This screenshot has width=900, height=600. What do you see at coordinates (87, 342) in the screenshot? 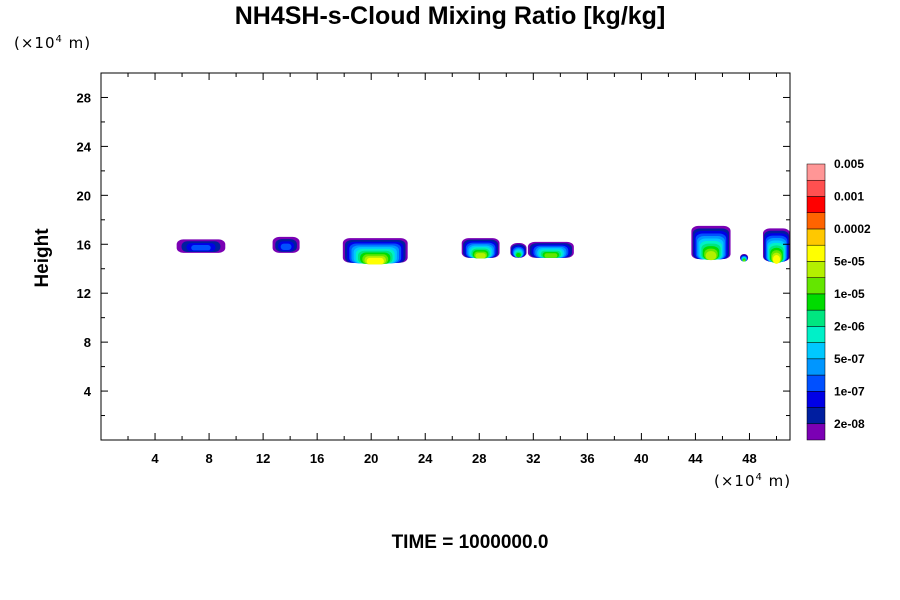
I see `y-tick-label: 8` at bounding box center [87, 342].